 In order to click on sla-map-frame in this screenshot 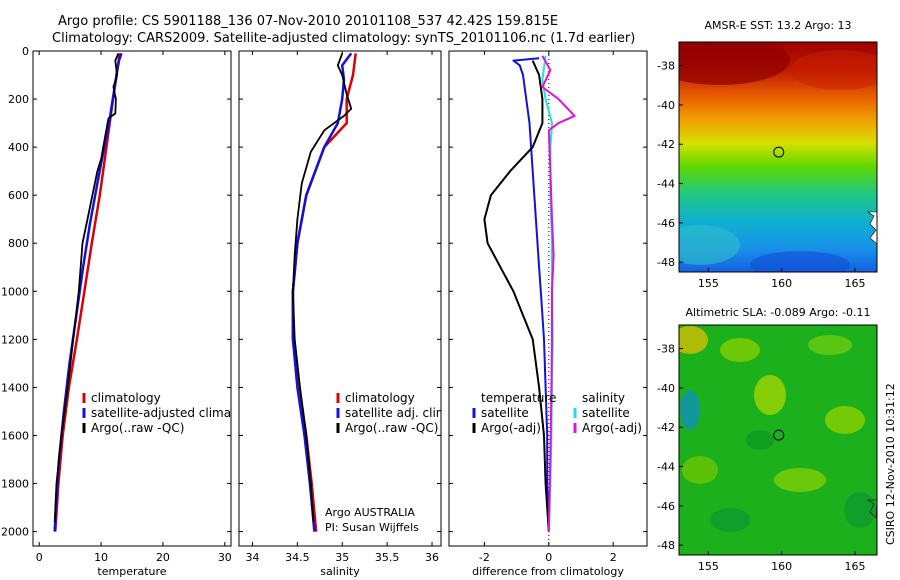, I will do `click(778, 440)`.